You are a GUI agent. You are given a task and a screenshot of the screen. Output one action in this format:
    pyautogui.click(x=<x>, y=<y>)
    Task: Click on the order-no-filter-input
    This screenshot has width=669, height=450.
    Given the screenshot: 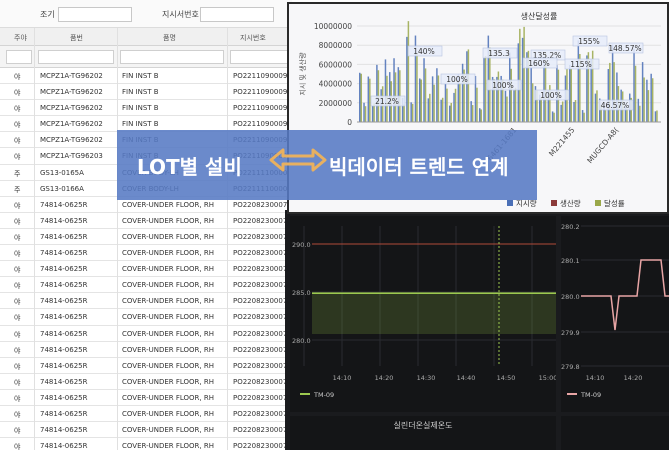 What is the action you would take?
    pyautogui.click(x=259, y=57)
    